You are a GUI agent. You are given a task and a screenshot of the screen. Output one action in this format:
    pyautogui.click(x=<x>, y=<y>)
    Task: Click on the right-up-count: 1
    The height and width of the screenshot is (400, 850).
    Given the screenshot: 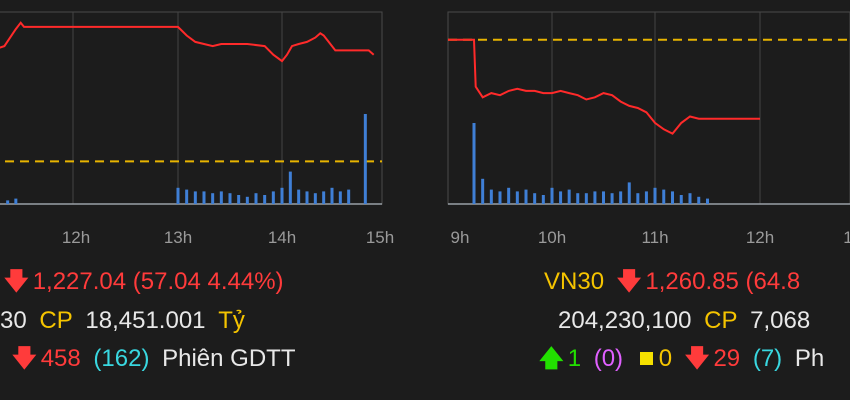 What is the action you would take?
    pyautogui.click(x=574, y=358)
    